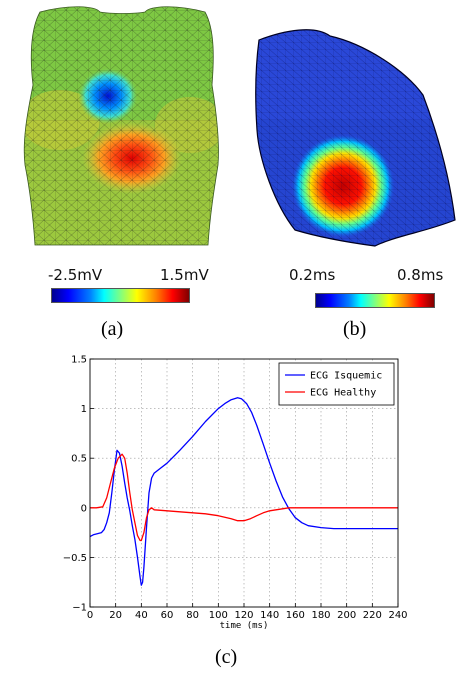  Describe the element at coordinates (343, 393) in the screenshot. I see `legend-label: ECG Healthy` at that location.